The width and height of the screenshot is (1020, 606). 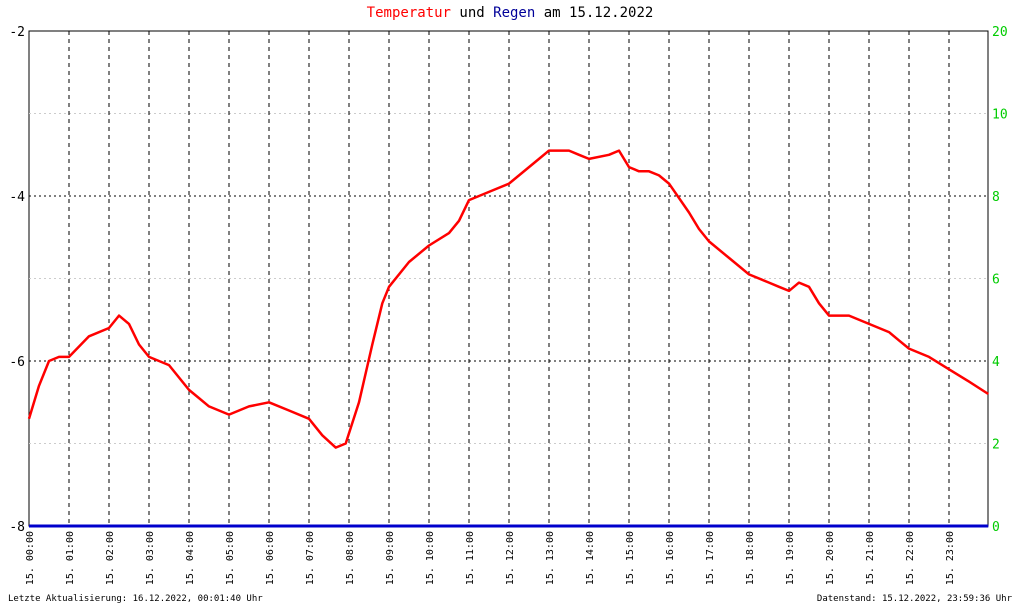 I want to click on x-tick-label: 15. 13:00, so click(x=550, y=558).